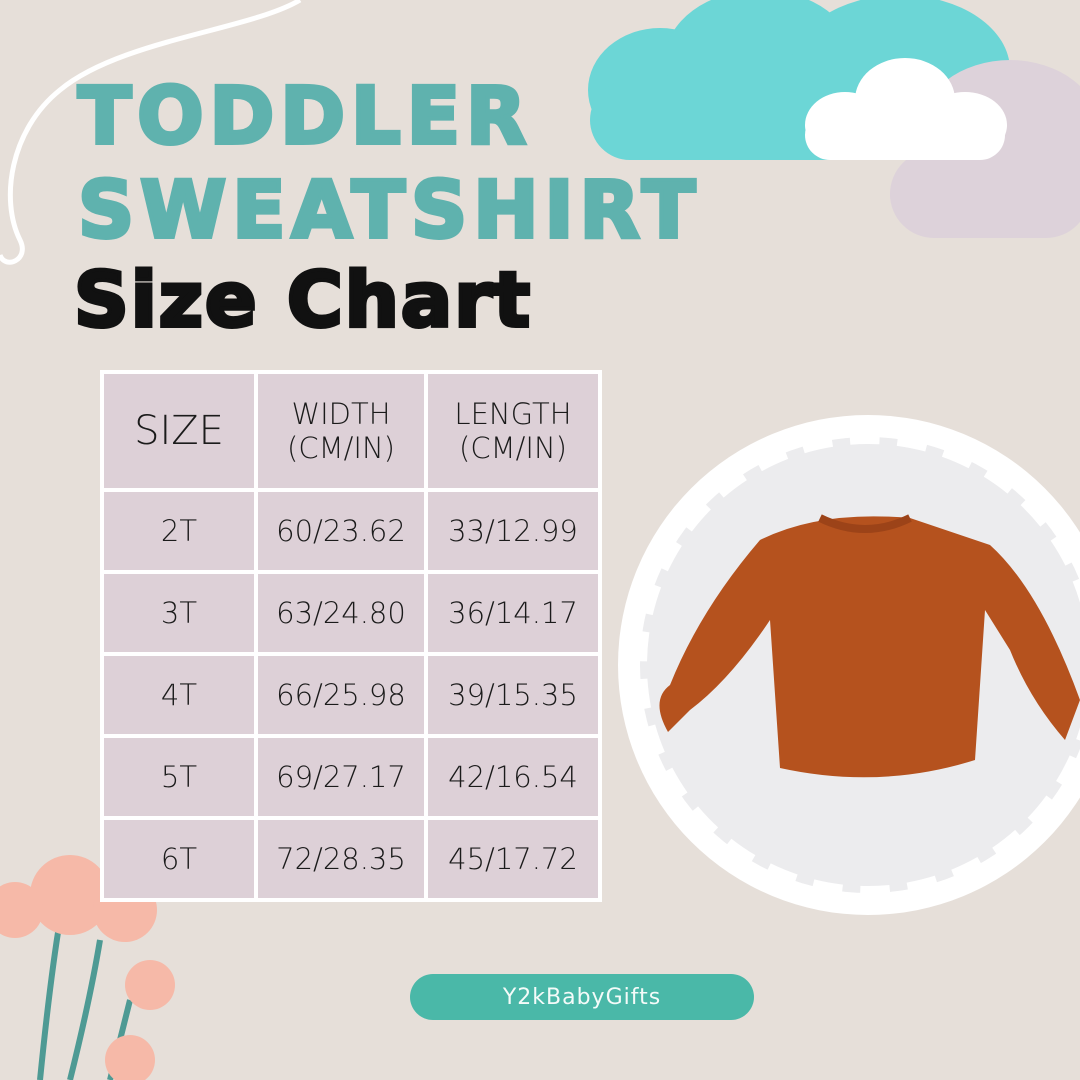  I want to click on table-row: 4T 66/25.98 39/15.35, so click(351, 695).